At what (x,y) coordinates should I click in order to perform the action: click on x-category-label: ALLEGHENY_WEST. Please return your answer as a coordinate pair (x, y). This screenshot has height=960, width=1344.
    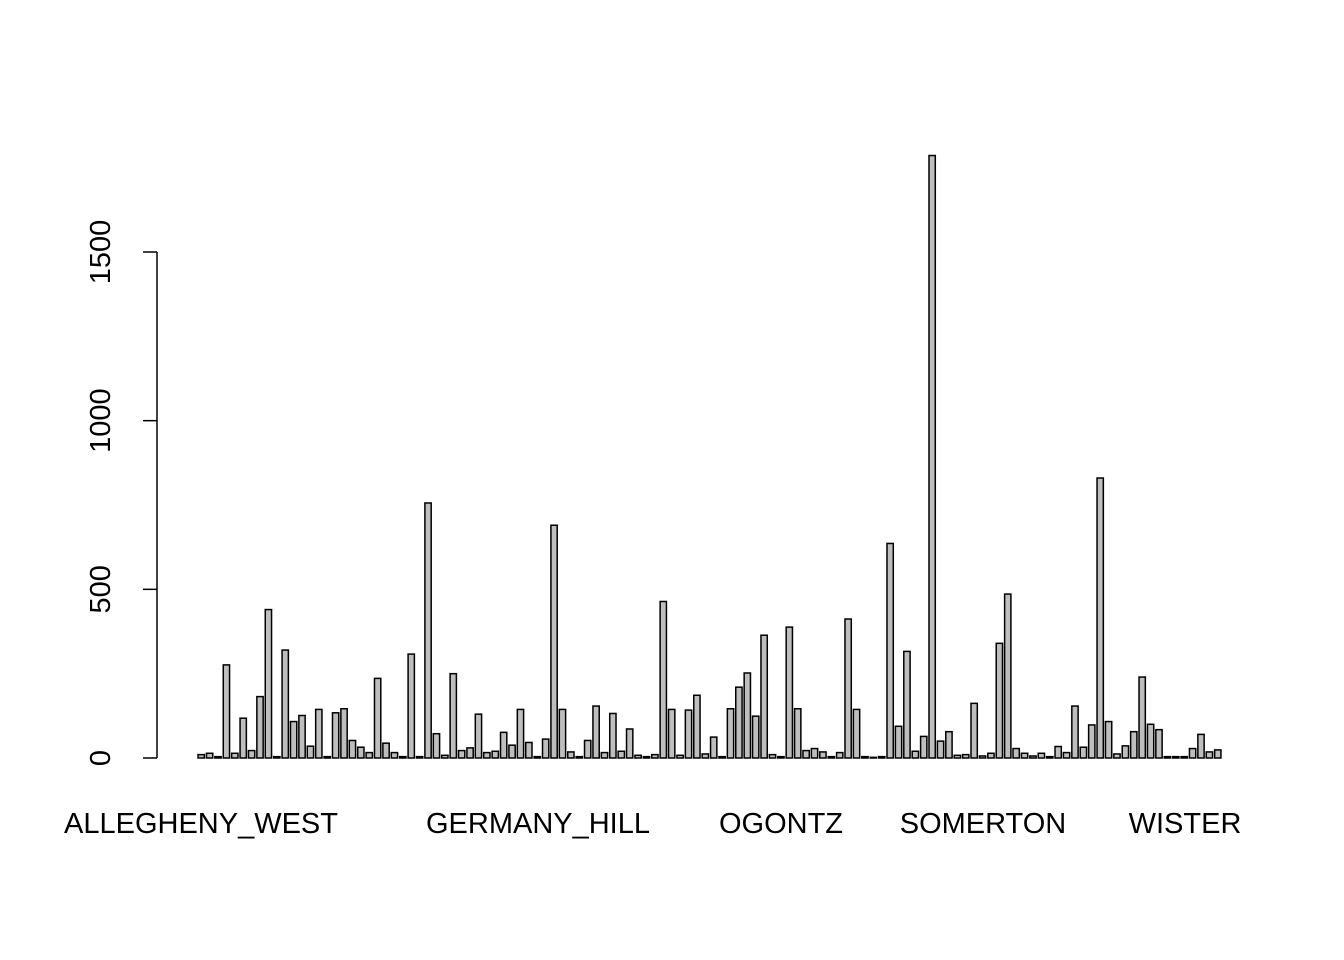
    Looking at the image, I should click on (201, 824).